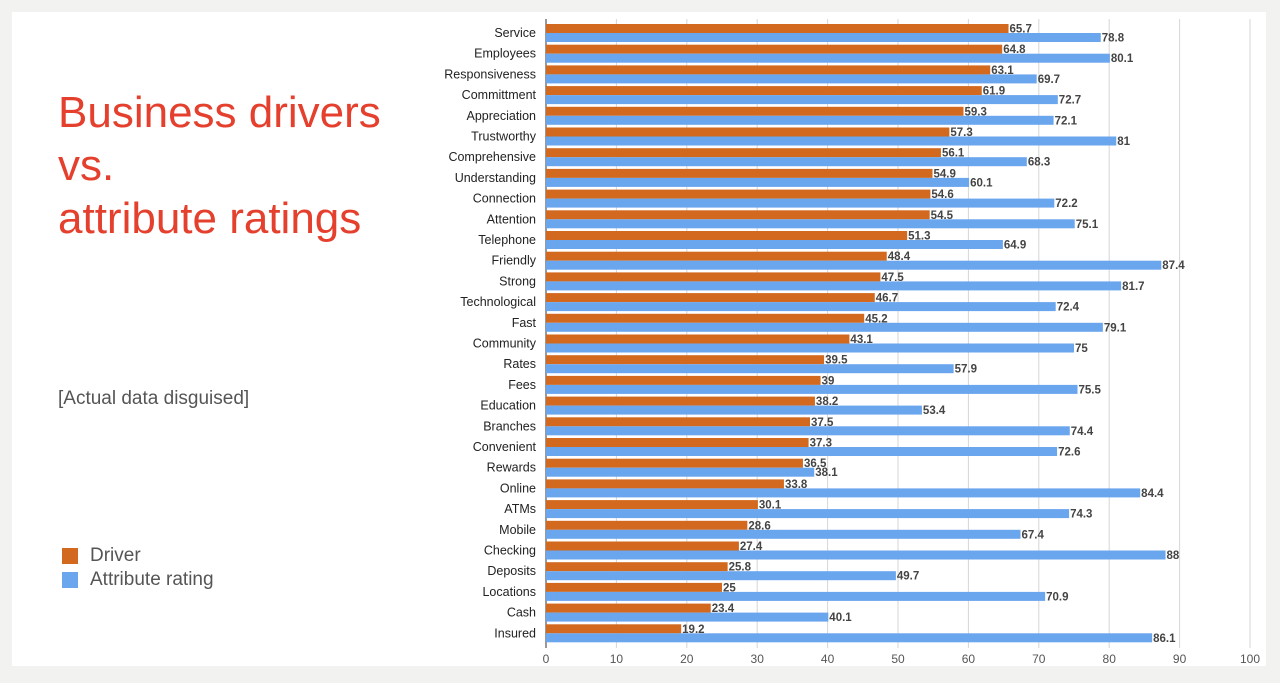  What do you see at coordinates (680, 472) in the screenshot?
I see `attribute-bar-rewards` at bounding box center [680, 472].